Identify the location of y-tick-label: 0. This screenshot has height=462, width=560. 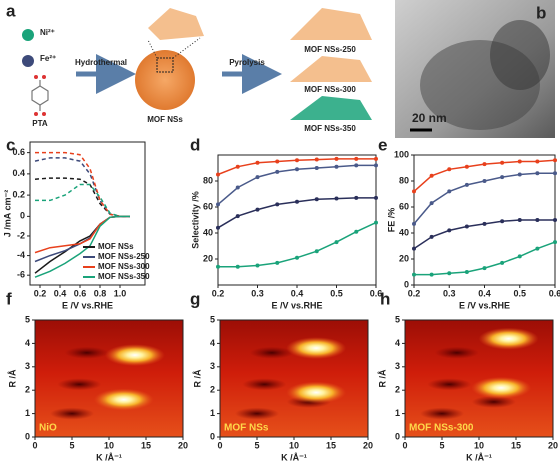
(212, 436).